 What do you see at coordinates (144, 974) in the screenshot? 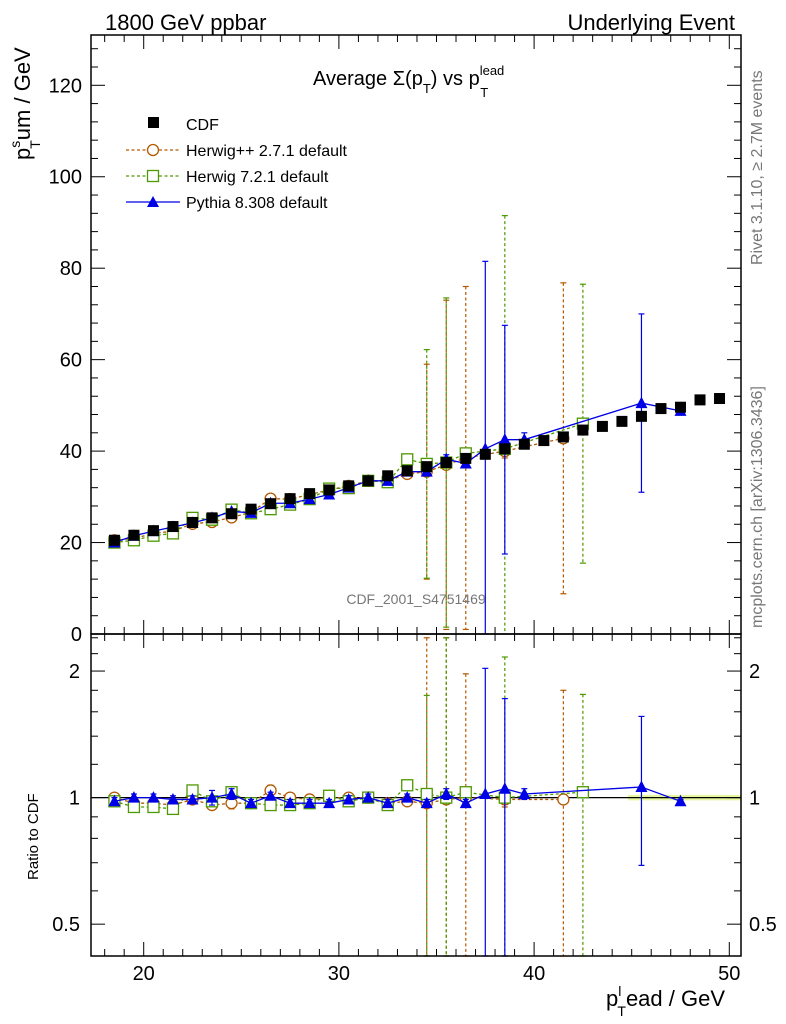
I see `x-tick-label: 20` at bounding box center [144, 974].